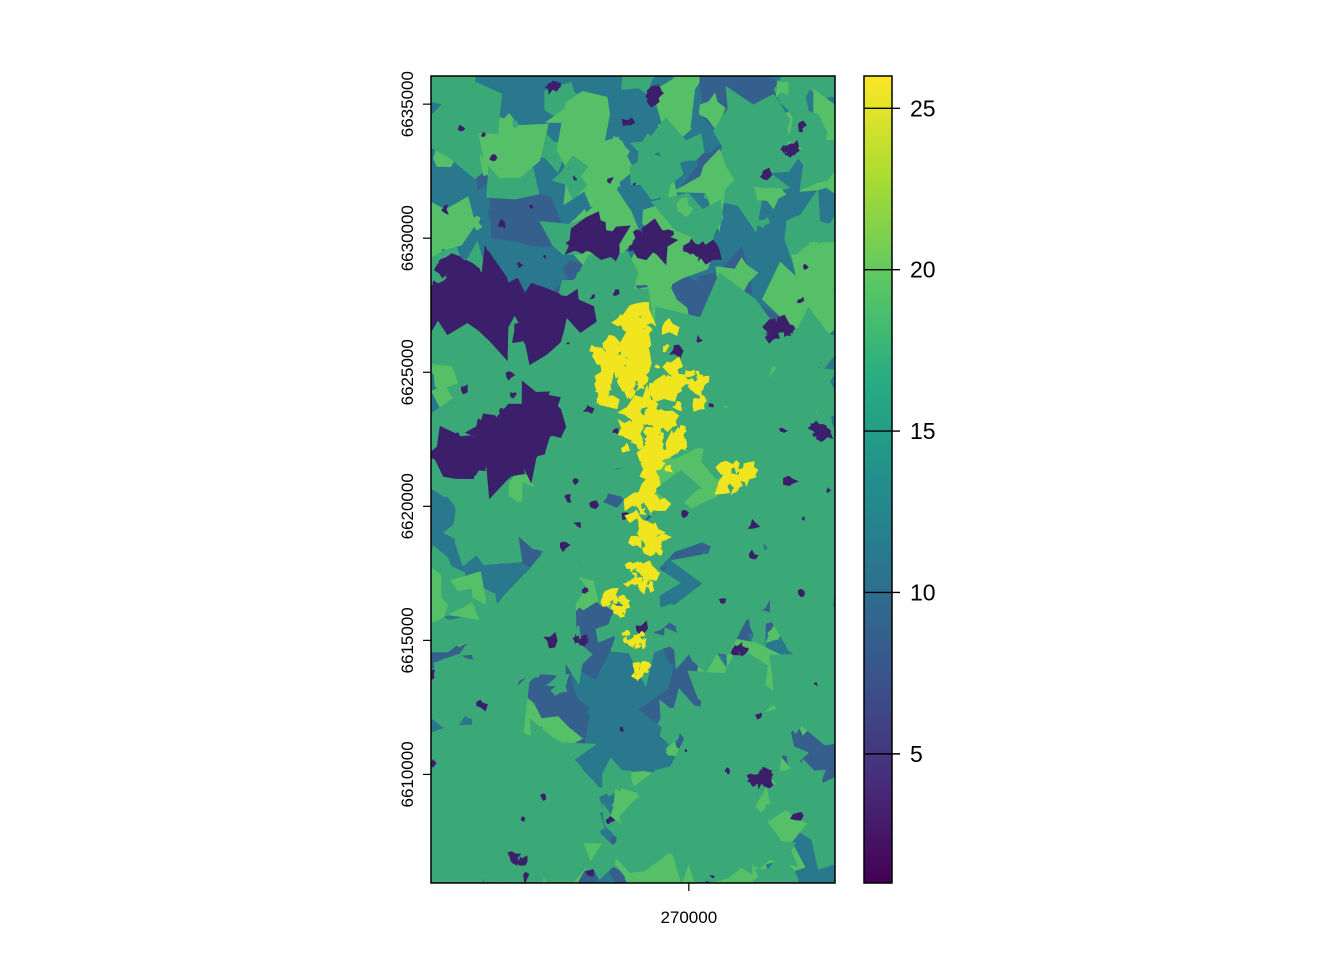 The height and width of the screenshot is (960, 1344). What do you see at coordinates (407, 104) in the screenshot?
I see `y-tick-label: 6635000` at bounding box center [407, 104].